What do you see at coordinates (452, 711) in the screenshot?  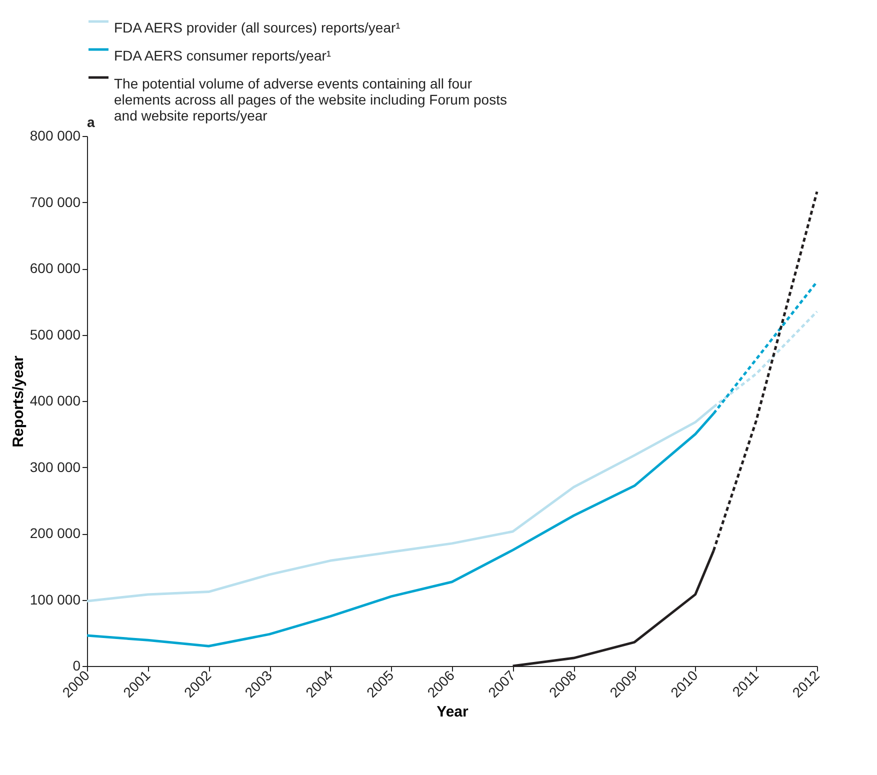 I see `x-axis-title: Year` at bounding box center [452, 711].